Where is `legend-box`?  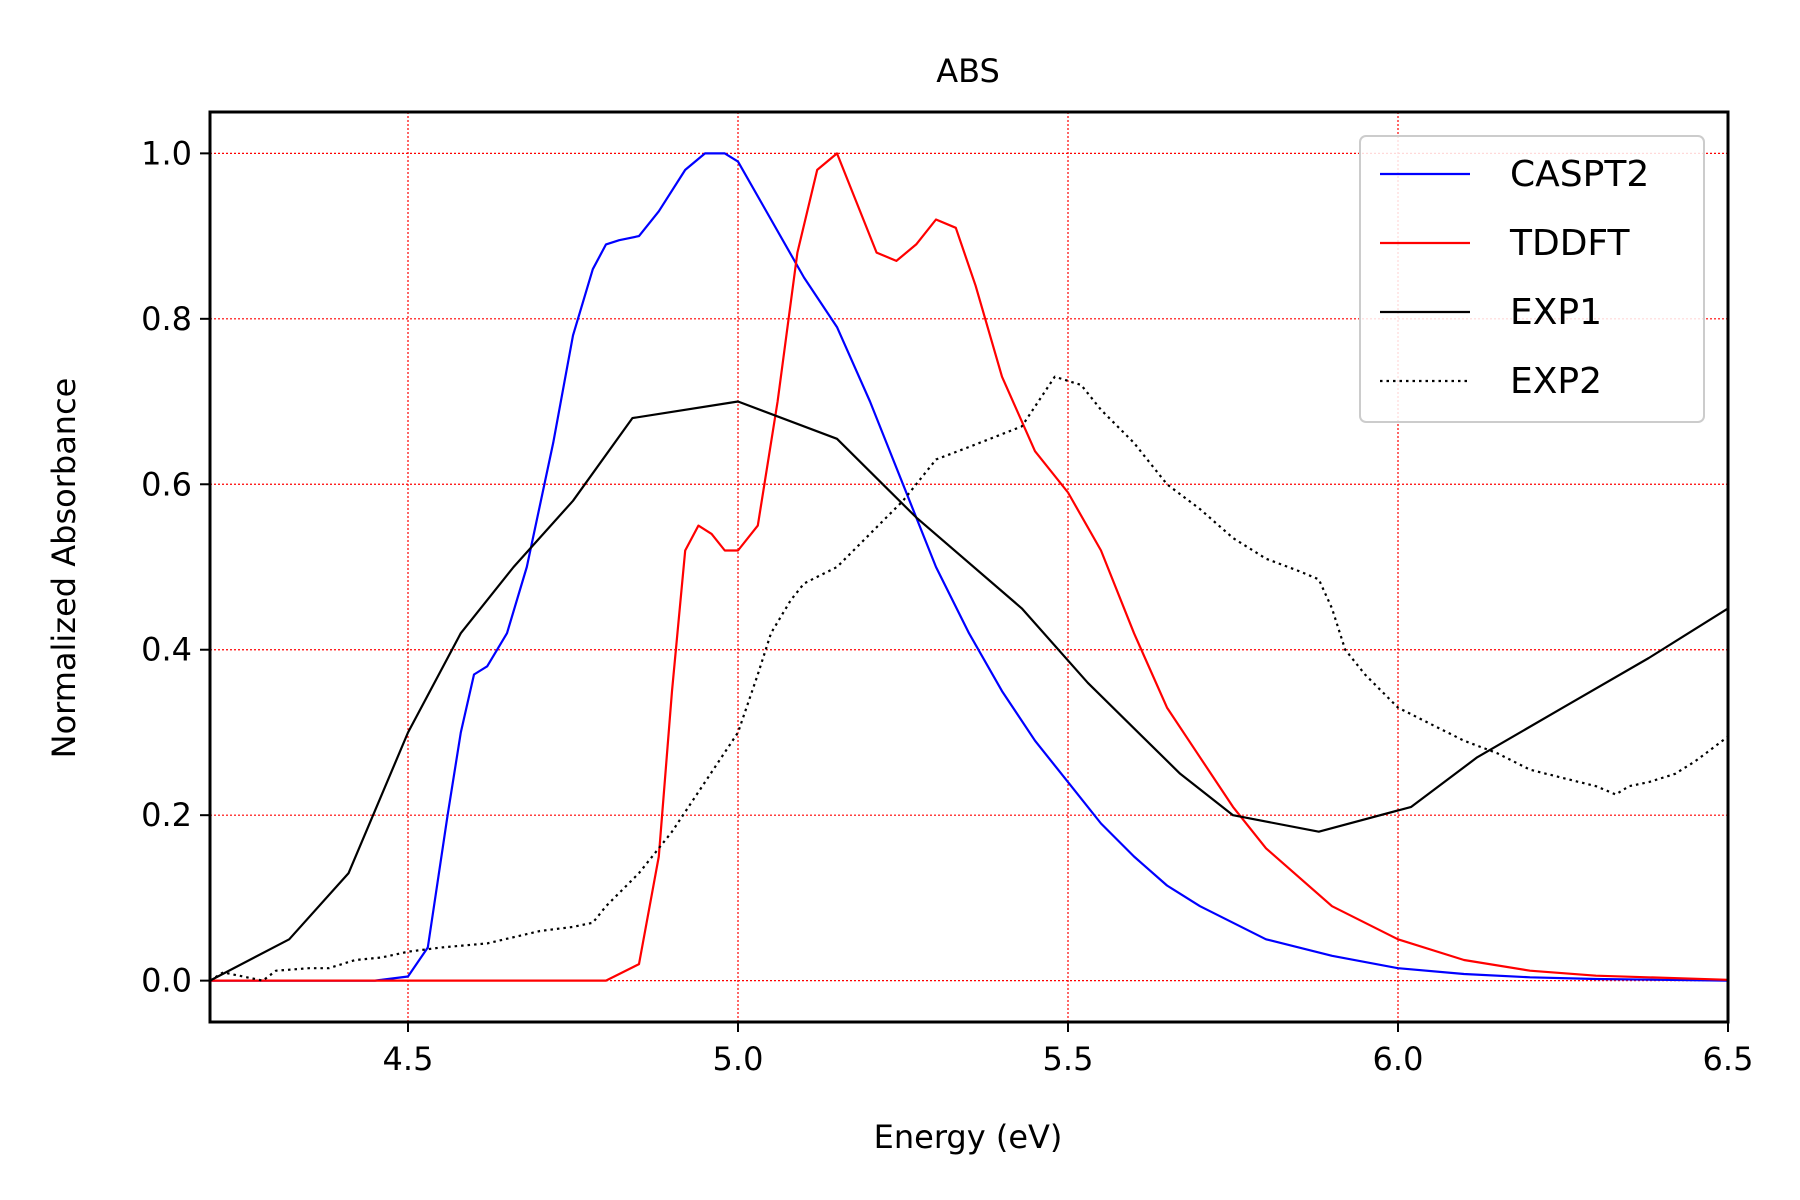
legend-box is located at coordinates (1532, 279).